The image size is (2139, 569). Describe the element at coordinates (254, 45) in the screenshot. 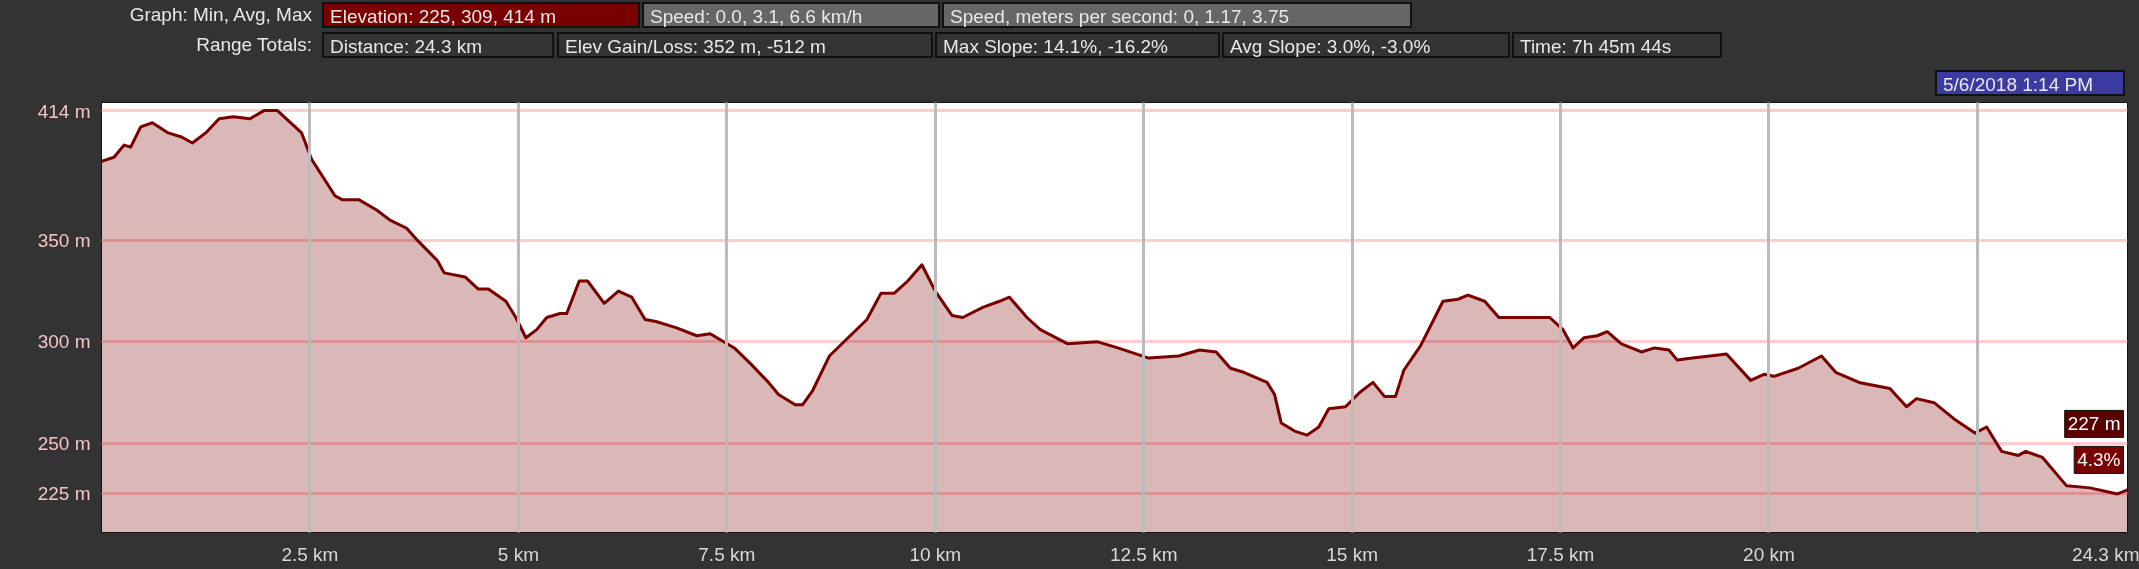

I see `text: Range Totals:` at that location.